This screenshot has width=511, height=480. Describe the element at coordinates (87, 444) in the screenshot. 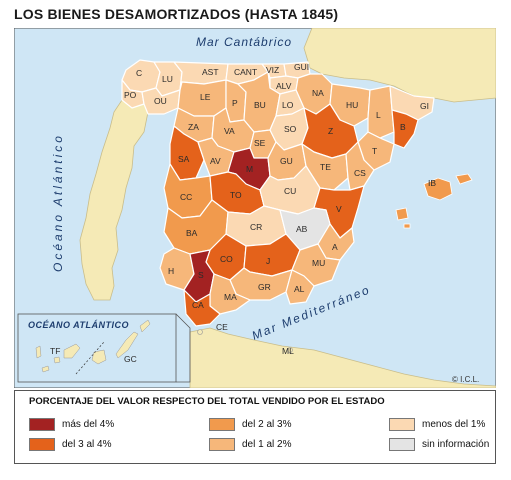

I see `legend-label: del 3 al 4%` at that location.